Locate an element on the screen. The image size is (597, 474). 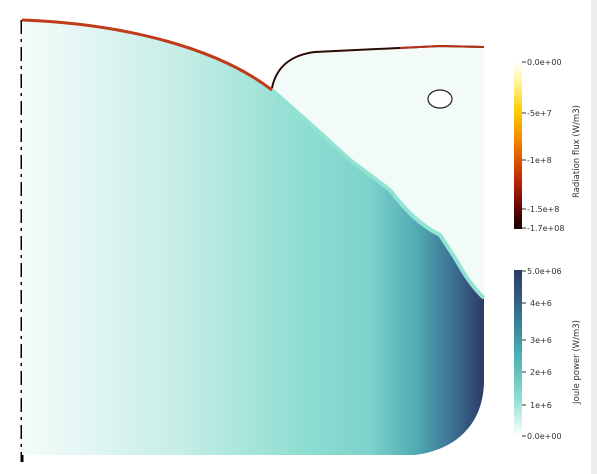
ring-hole is located at coordinates (440, 99).